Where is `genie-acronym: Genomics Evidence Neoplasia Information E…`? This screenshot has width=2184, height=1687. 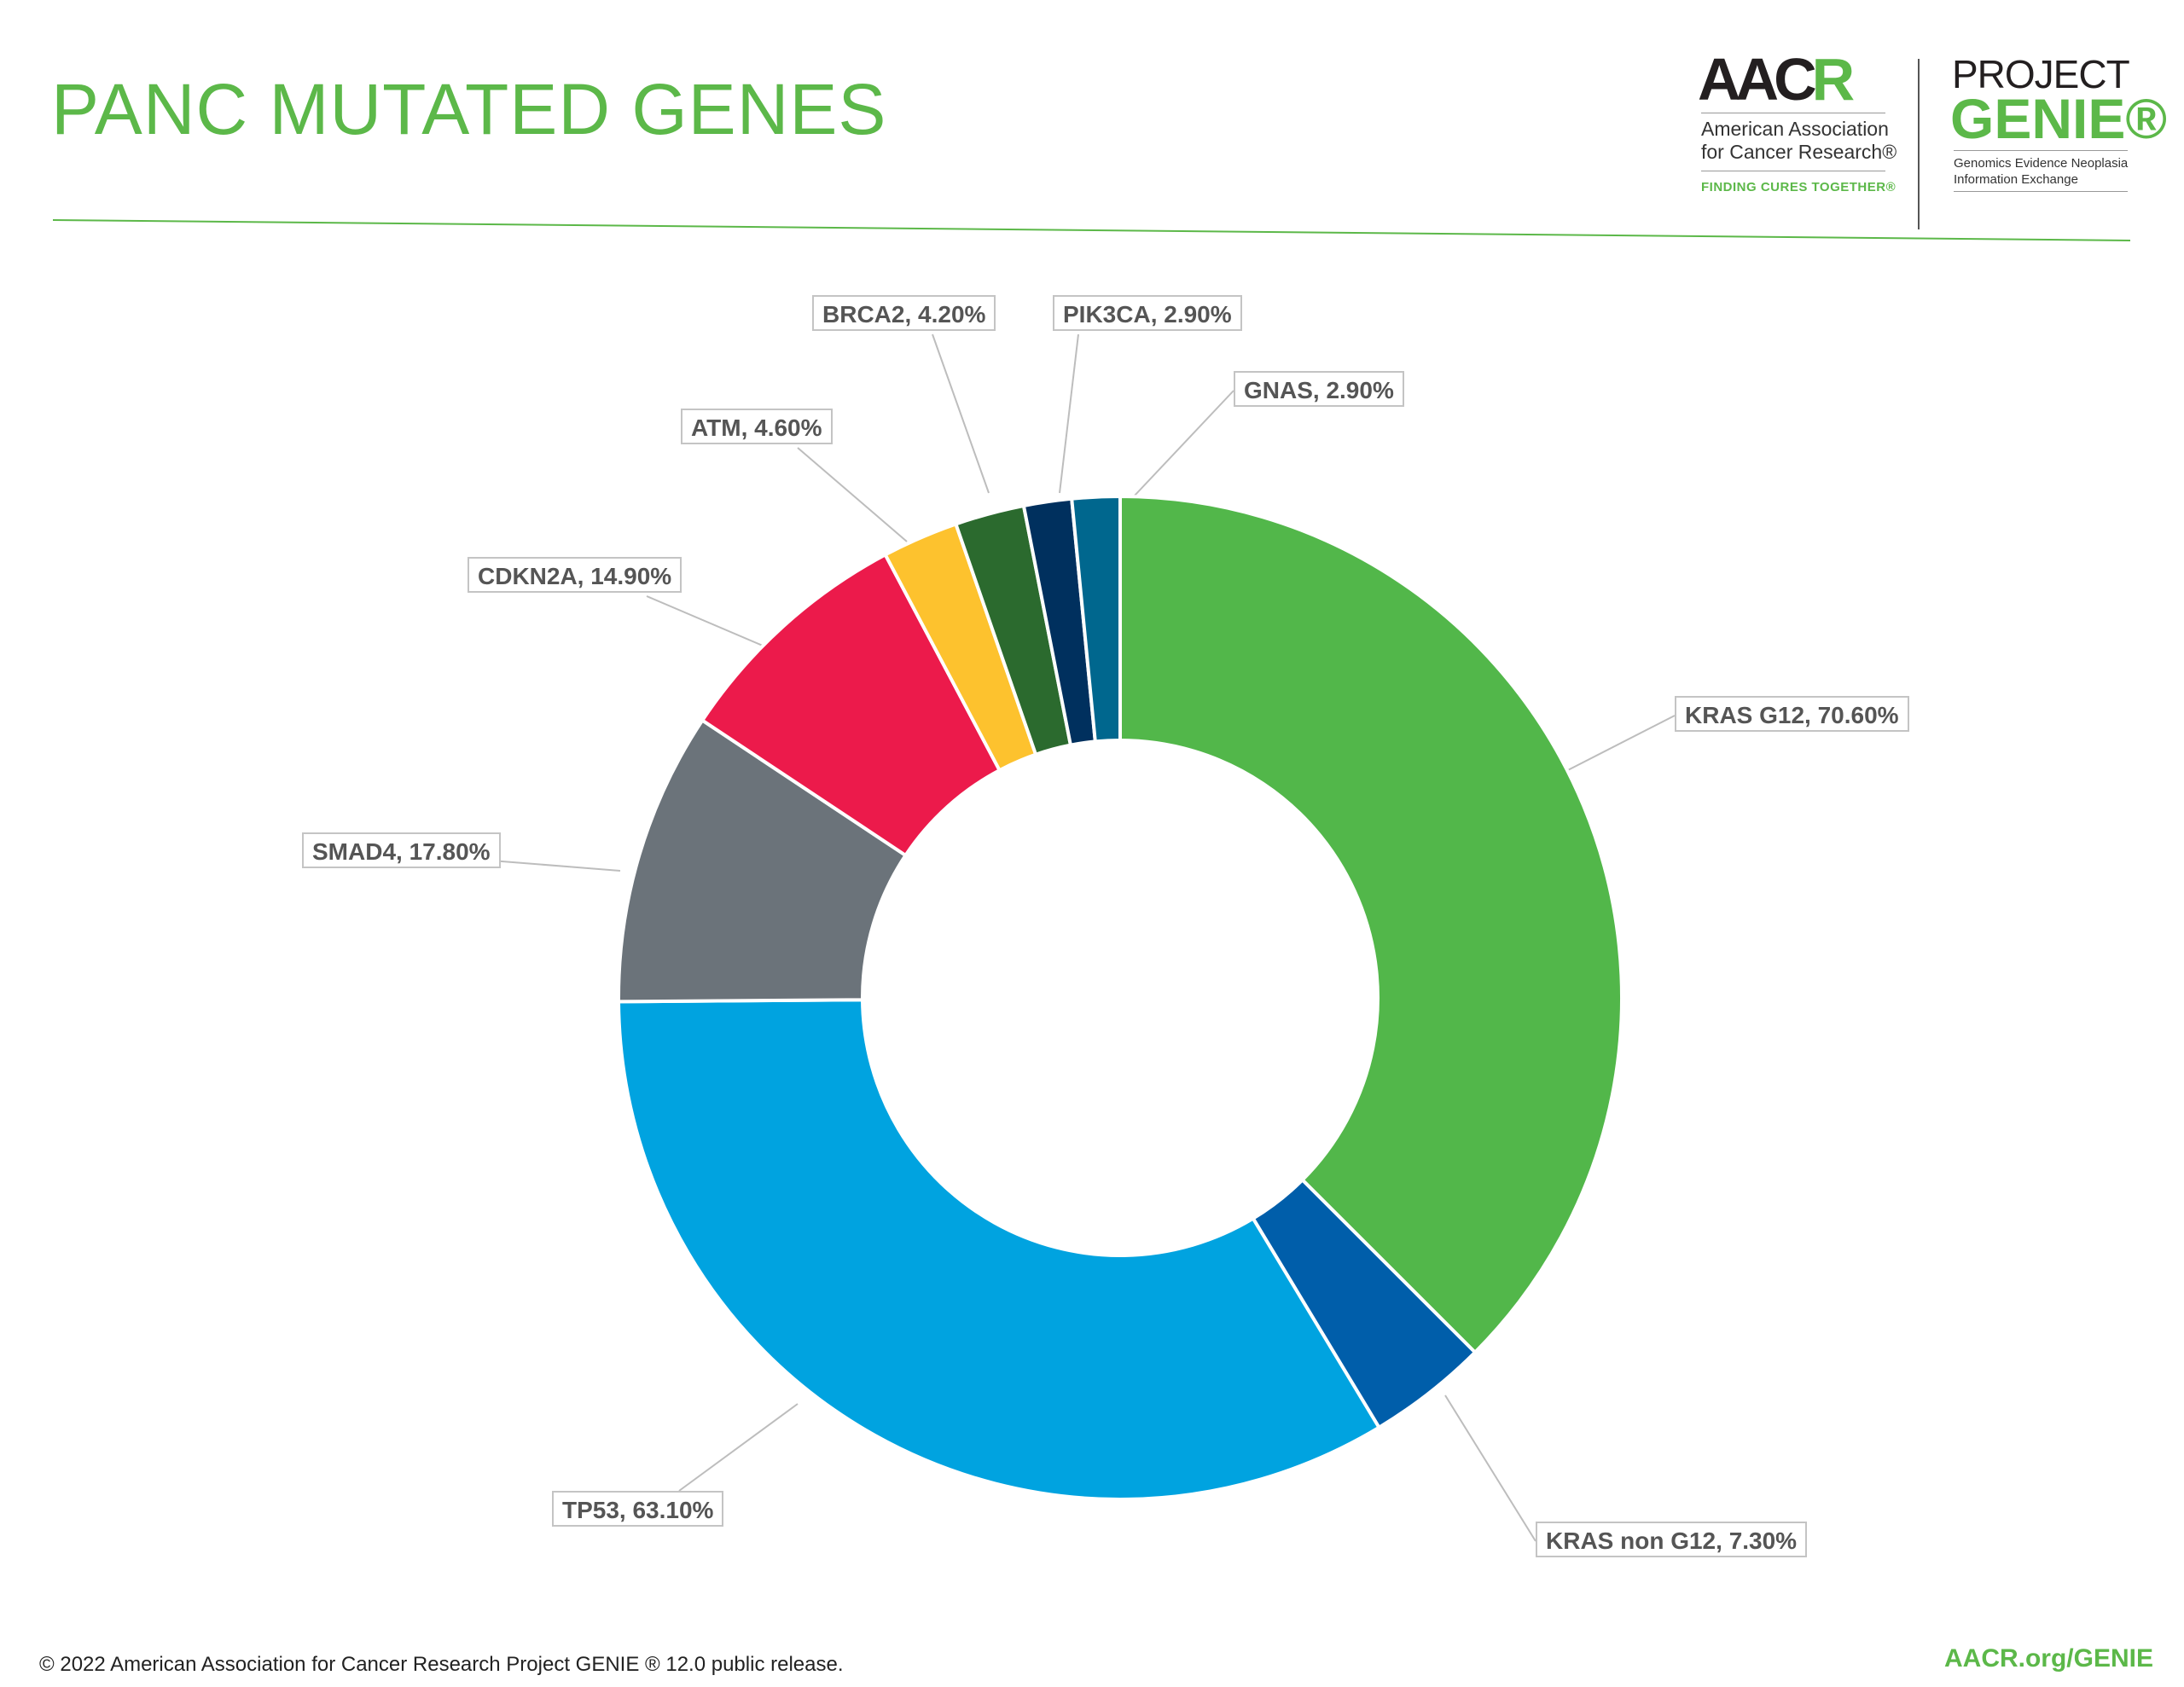
genie-acronym: Genomics Evidence Neoplasia Information E… is located at coordinates (2041, 172).